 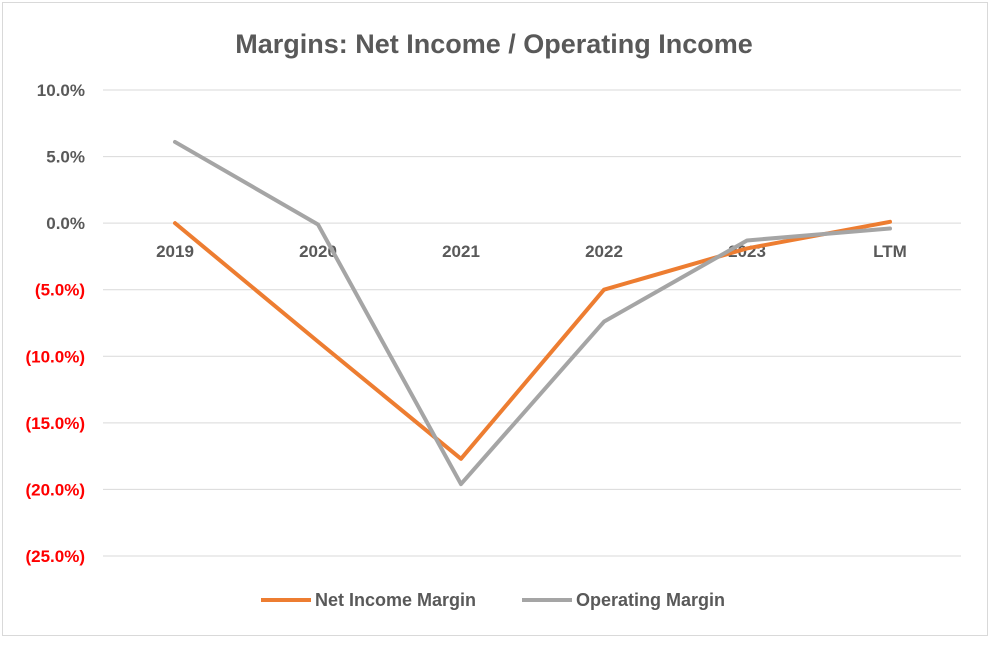 What do you see at coordinates (531, 251) in the screenshot?
I see `x-axis-tick-labels: 2019 2020 2021 2022 2023 LTM` at bounding box center [531, 251].